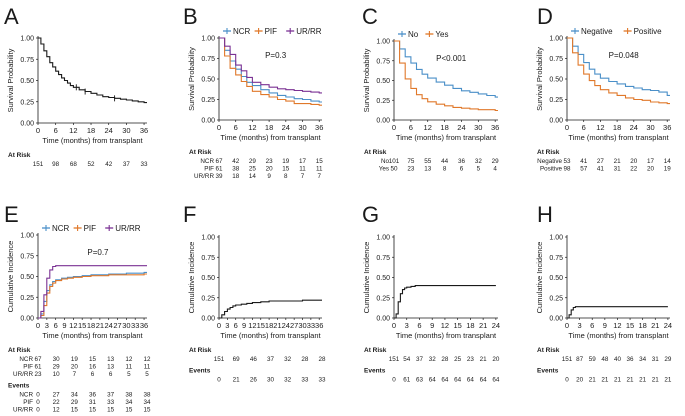  What do you see at coordinates (261, 325) in the screenshot?
I see `x-tick-label: 15` at bounding box center [261, 325].